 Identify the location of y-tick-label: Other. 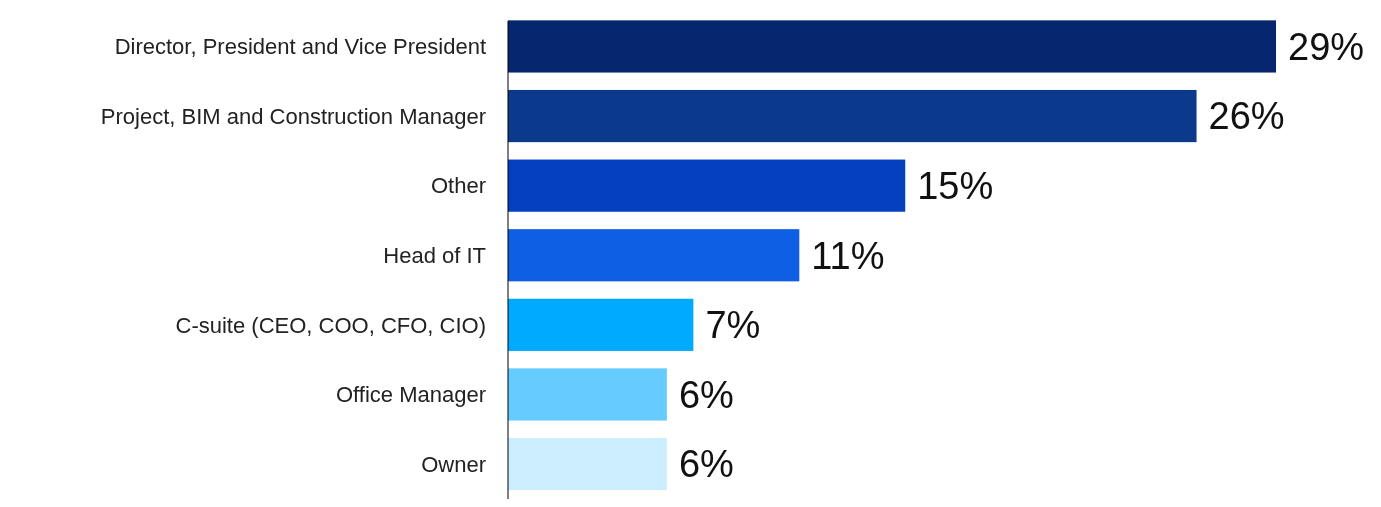
(458, 186).